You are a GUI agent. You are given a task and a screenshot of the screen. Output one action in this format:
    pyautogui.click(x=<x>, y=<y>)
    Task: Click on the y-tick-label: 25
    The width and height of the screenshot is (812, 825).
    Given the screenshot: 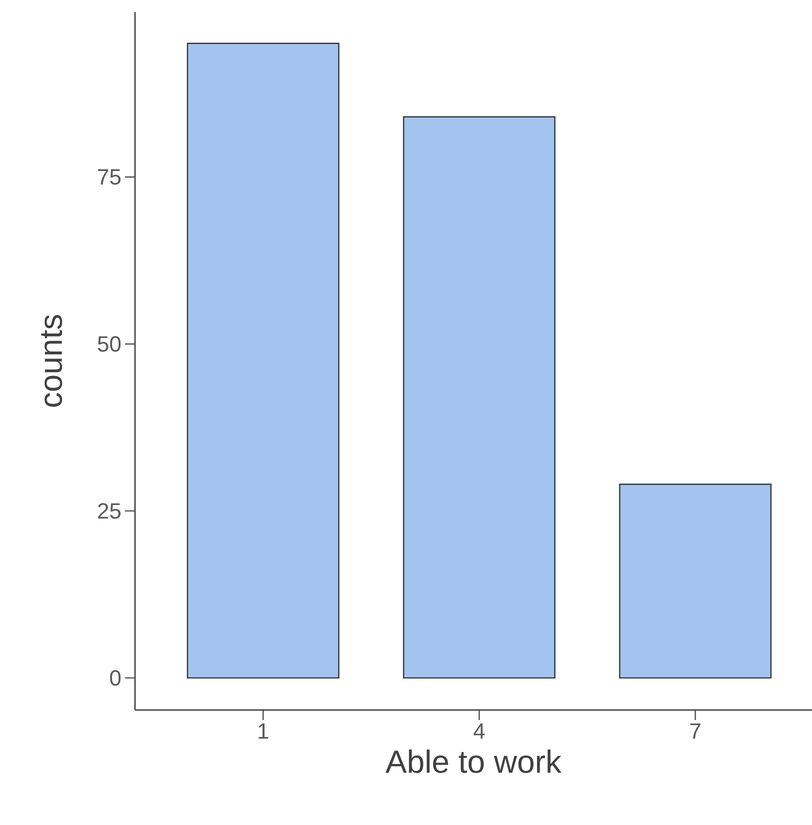 What is the action you would take?
    pyautogui.click(x=109, y=511)
    